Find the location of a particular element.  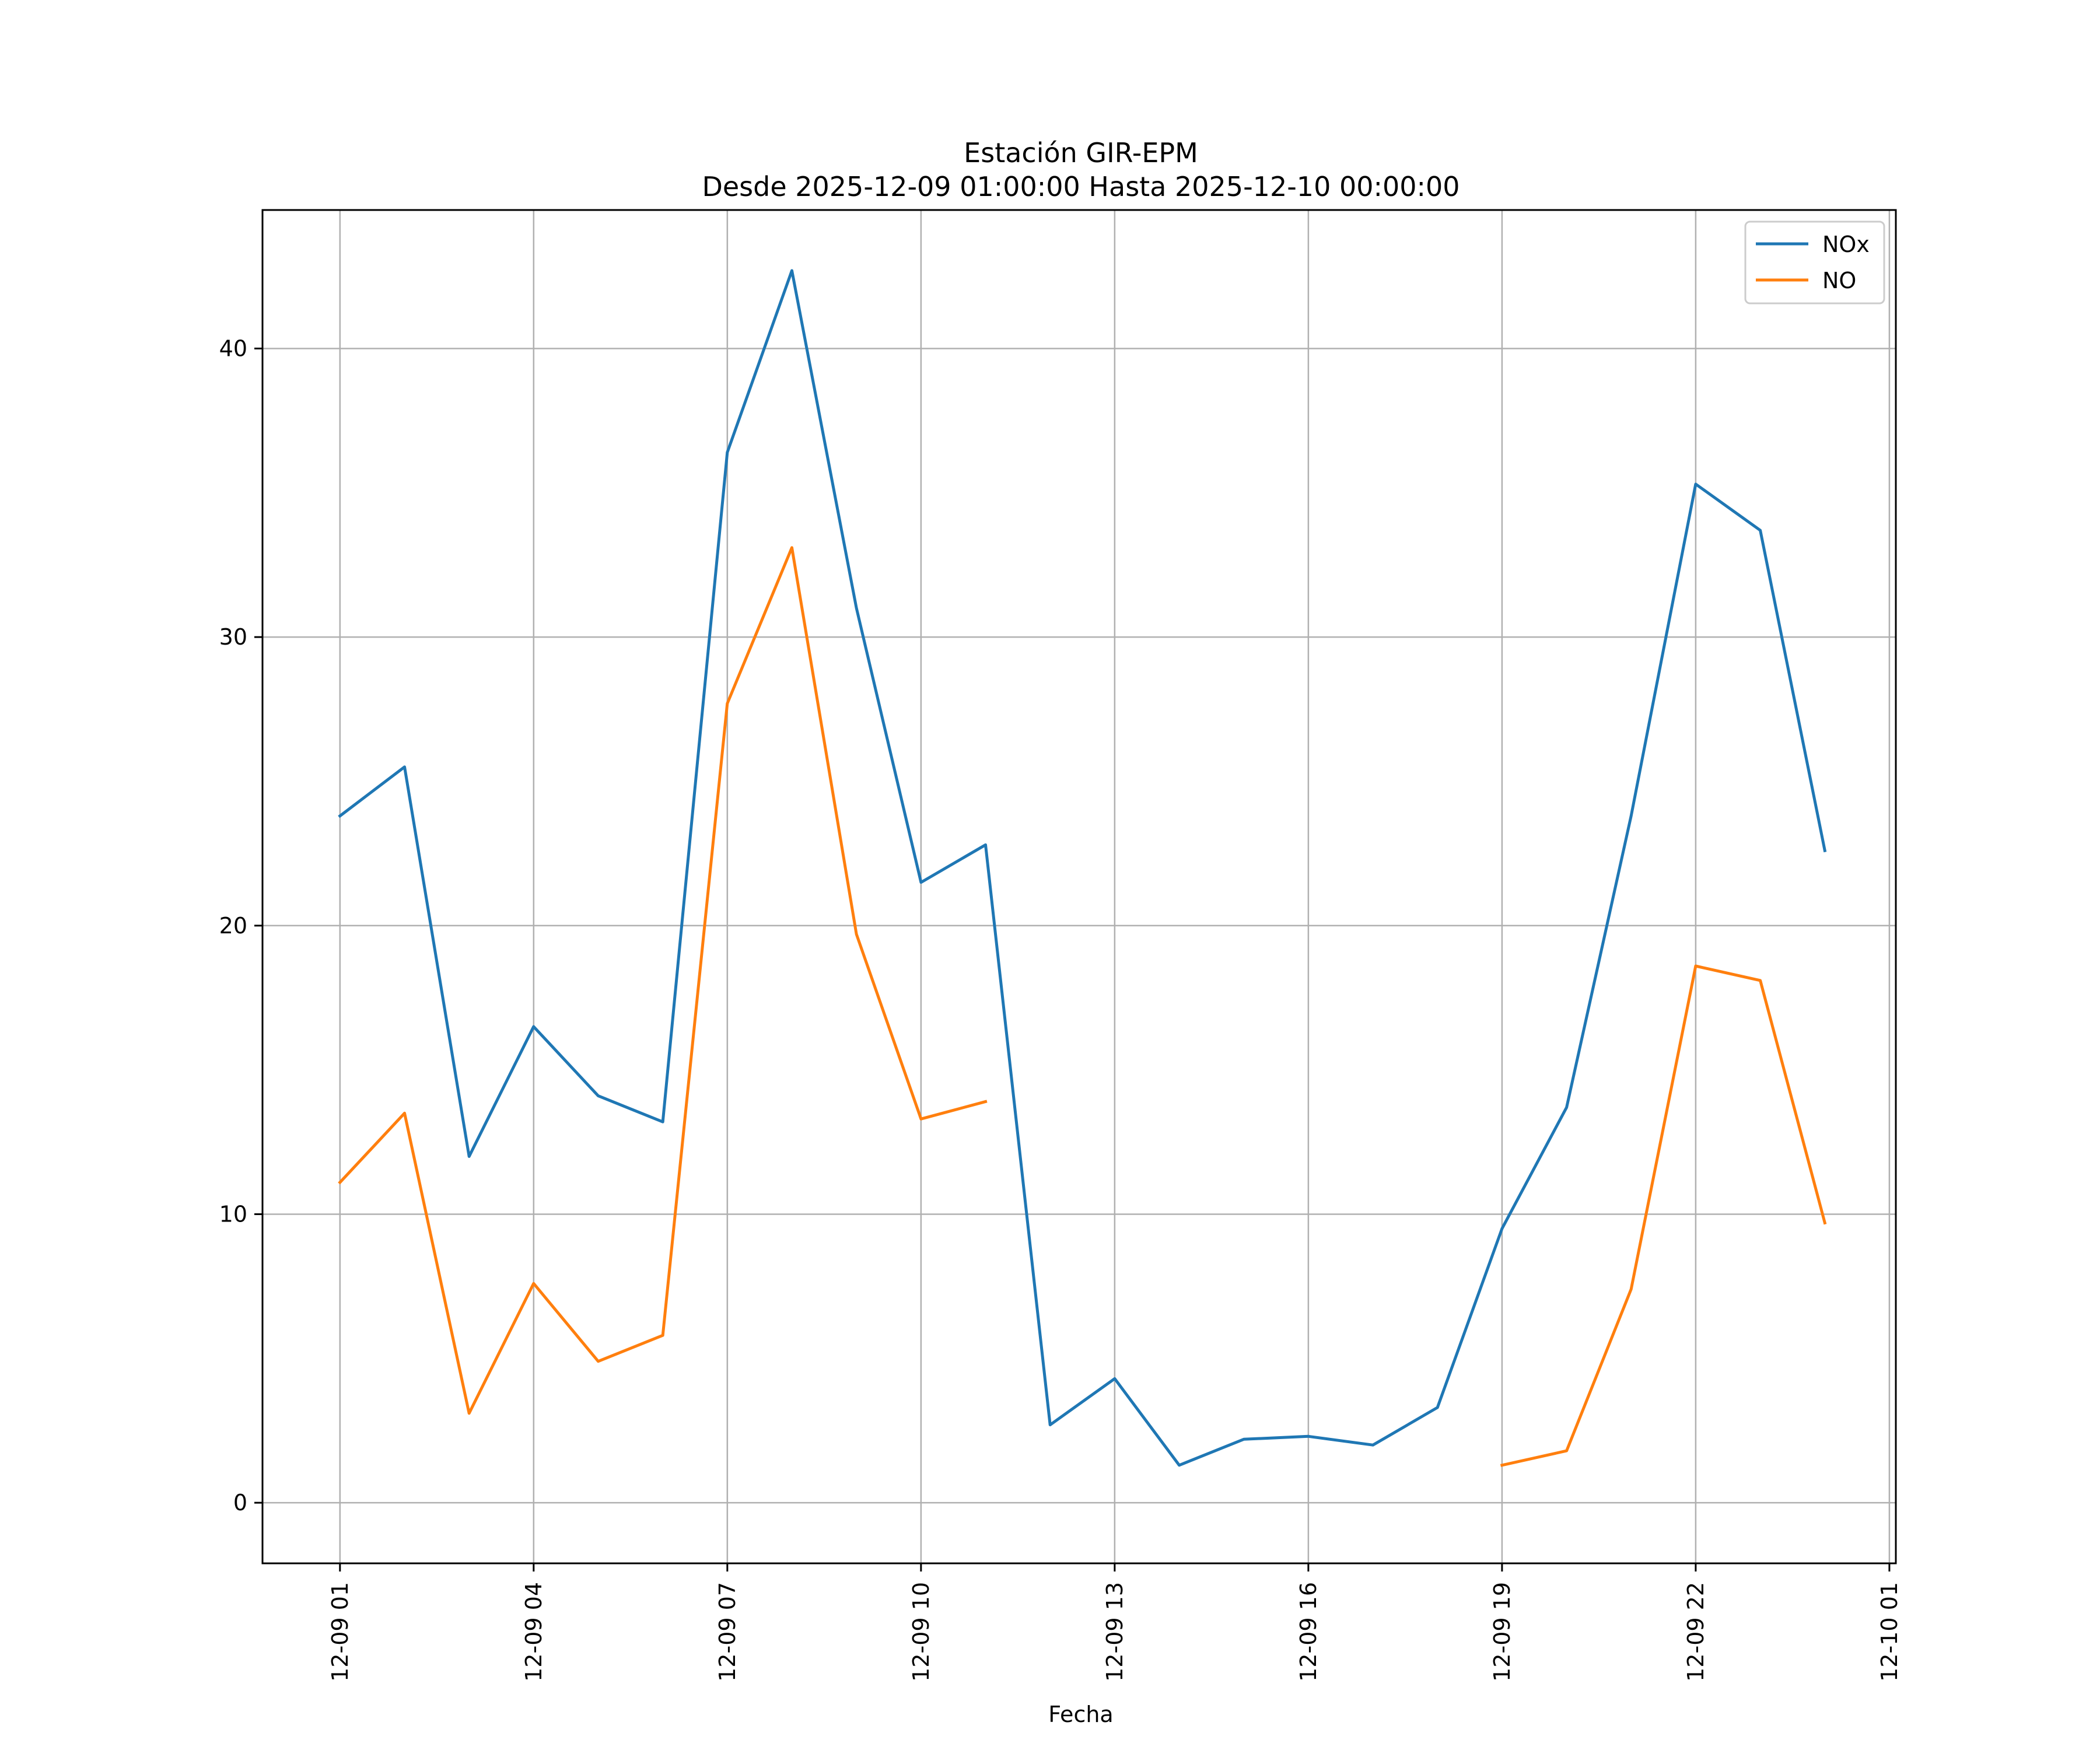

x-tick-label: 12-09 10 is located at coordinates (921, 1632).